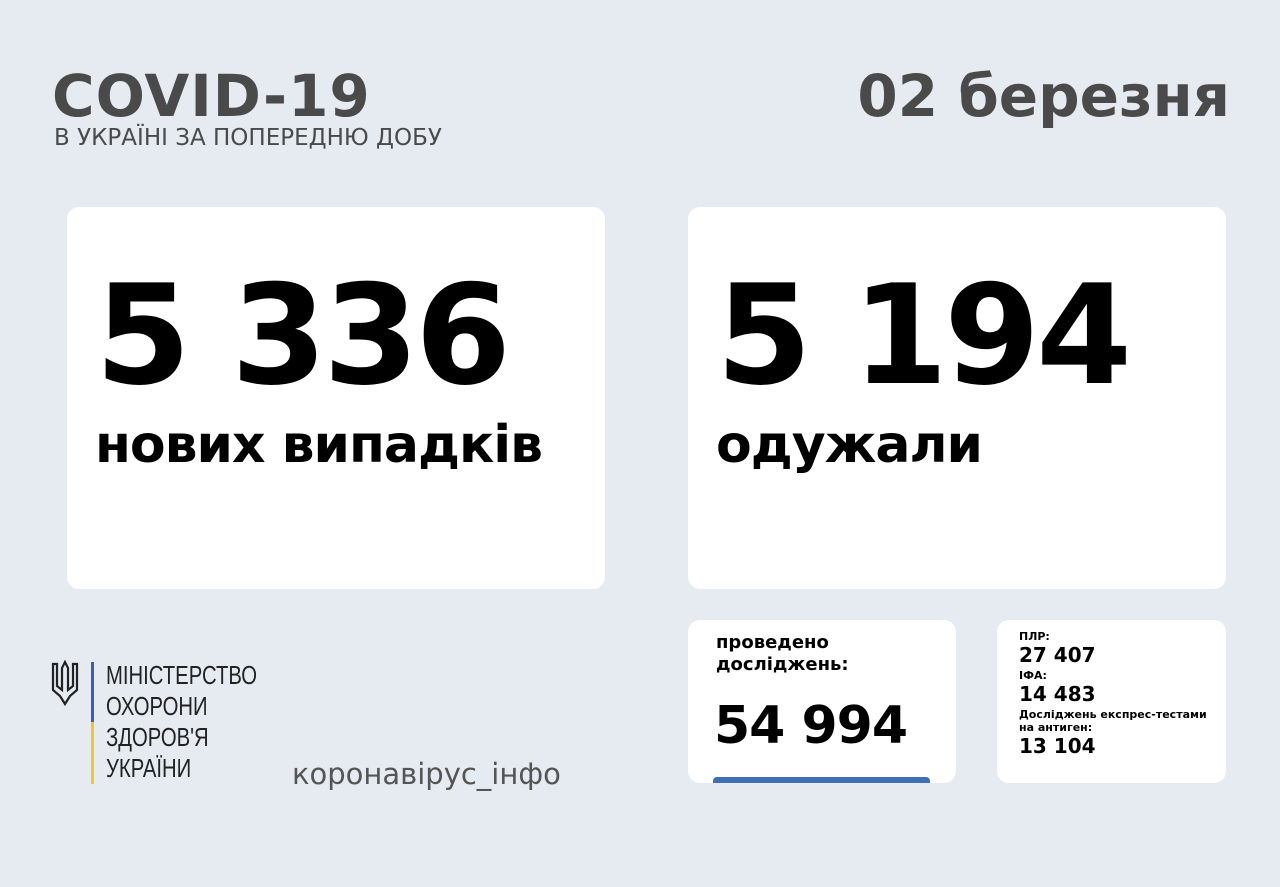 The image size is (1280, 887). What do you see at coordinates (181, 675) in the screenshot?
I see `ministry-line: МІНІСТЕРСТВО` at bounding box center [181, 675].